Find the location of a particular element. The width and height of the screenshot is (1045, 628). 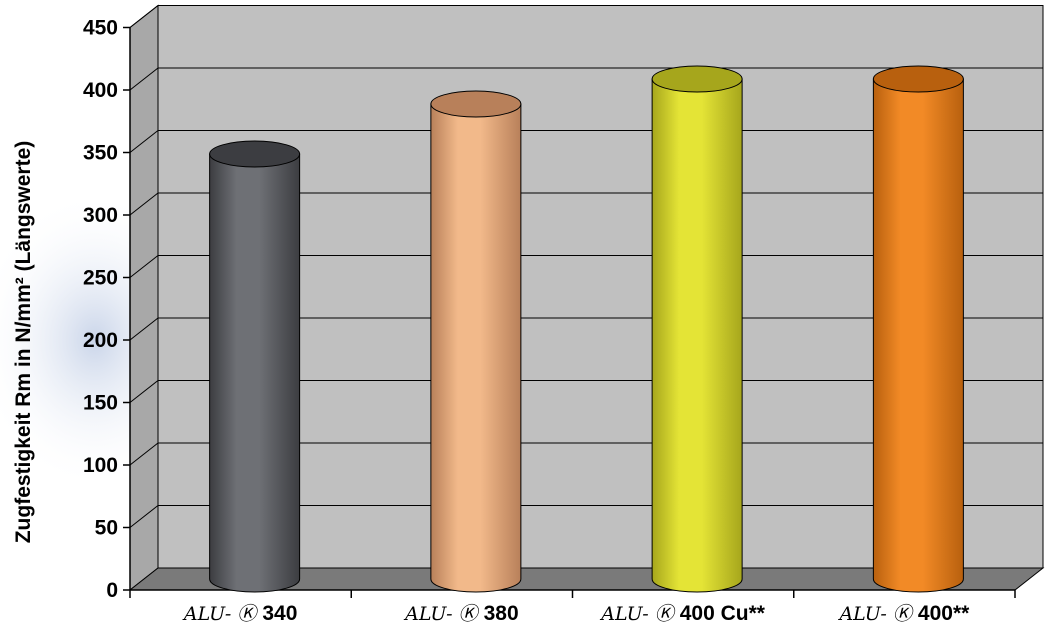

y-tick-label: 400 is located at coordinates (100, 90).